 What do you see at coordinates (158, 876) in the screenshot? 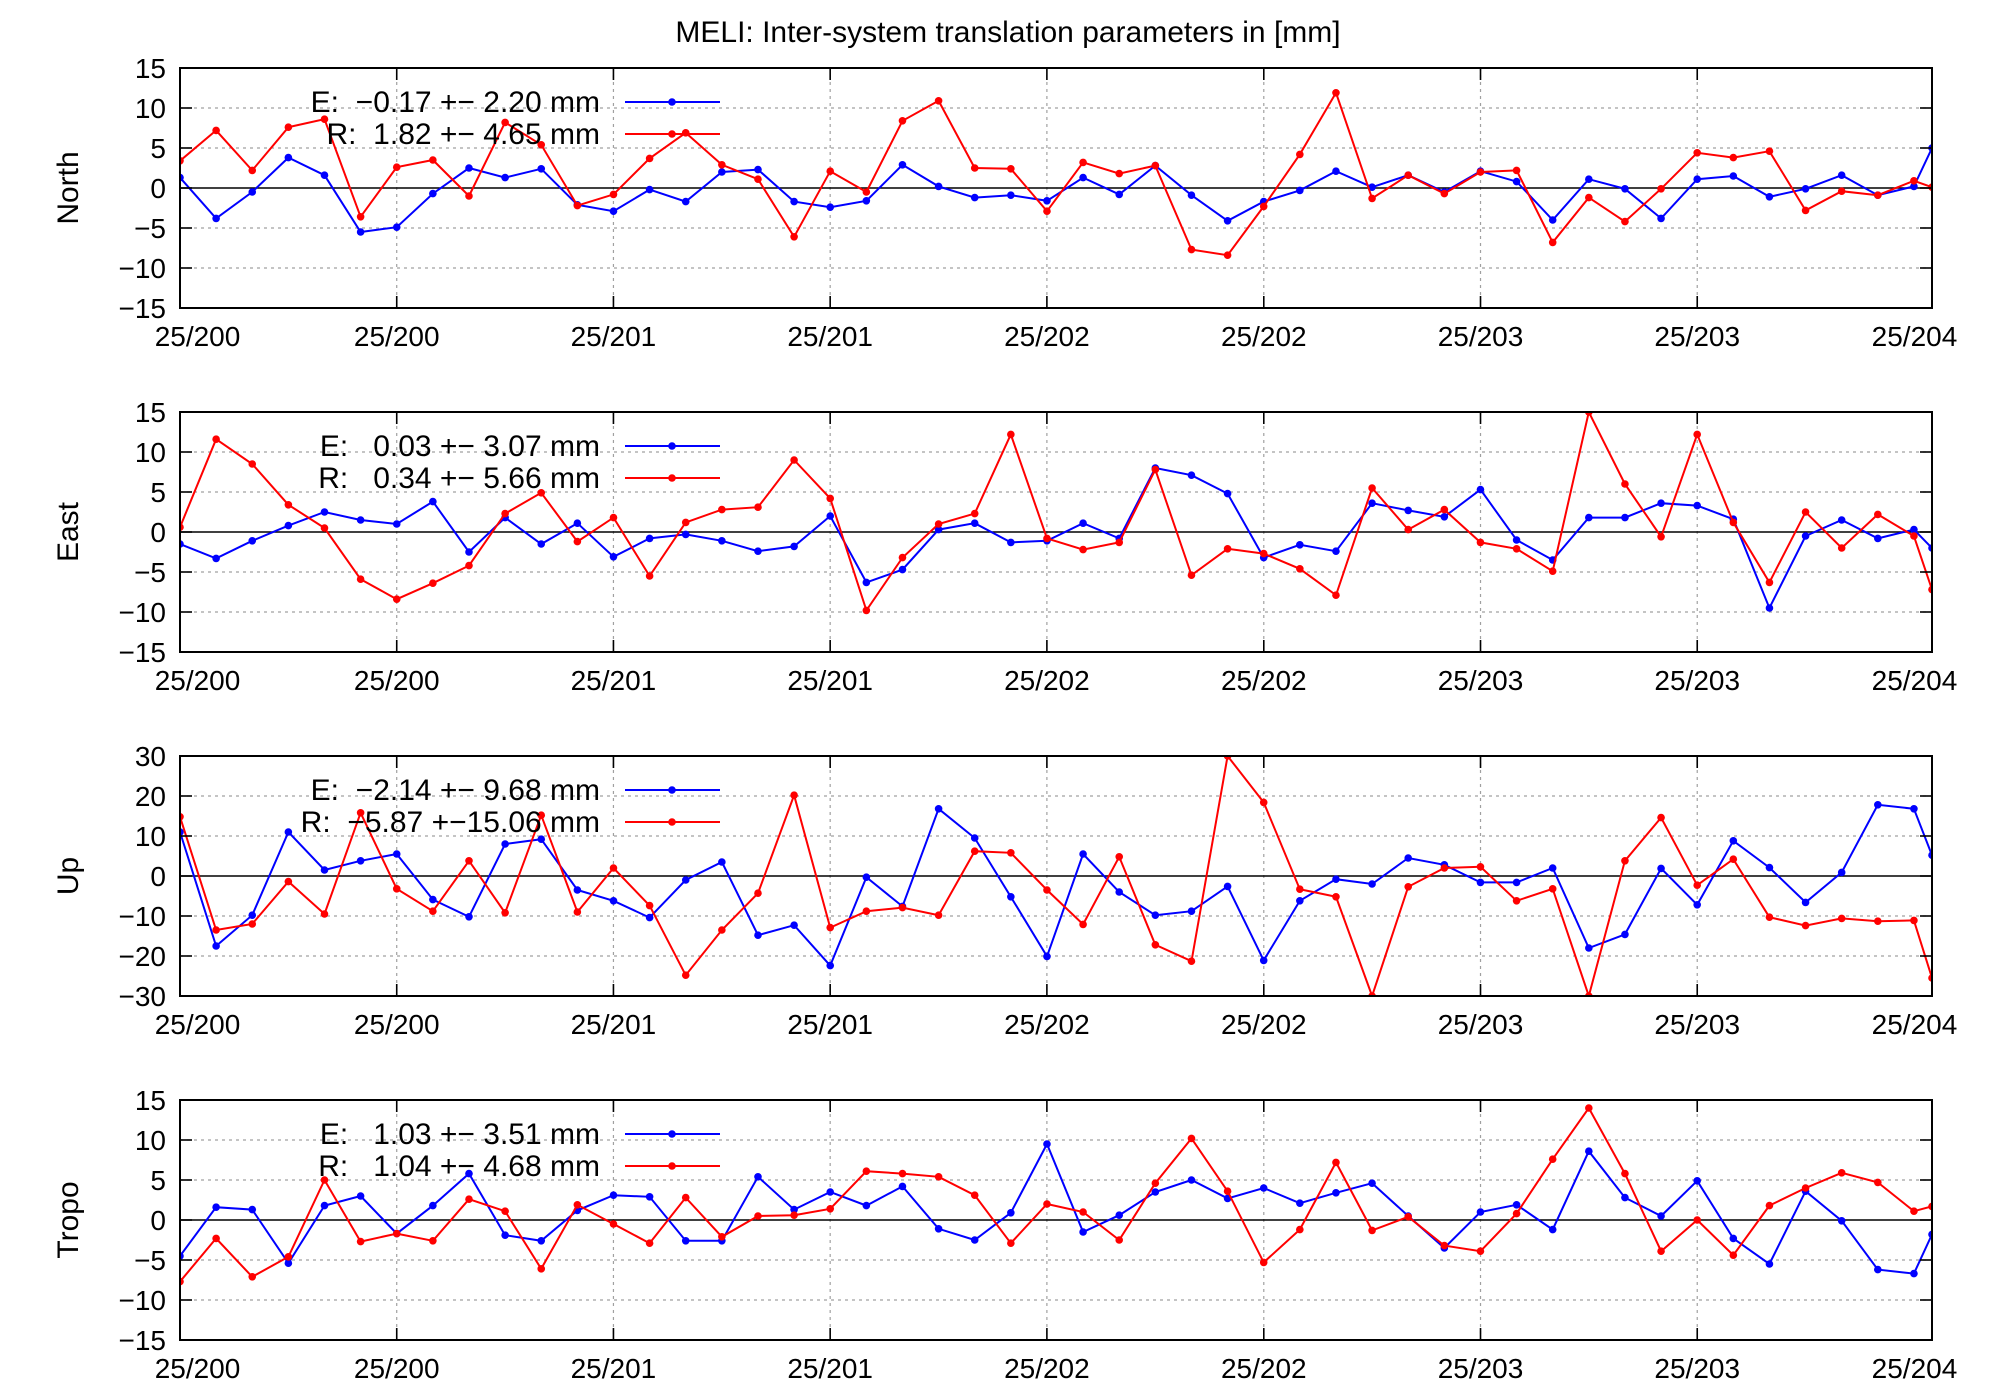
I see `y-tick-label: 0` at bounding box center [158, 876].